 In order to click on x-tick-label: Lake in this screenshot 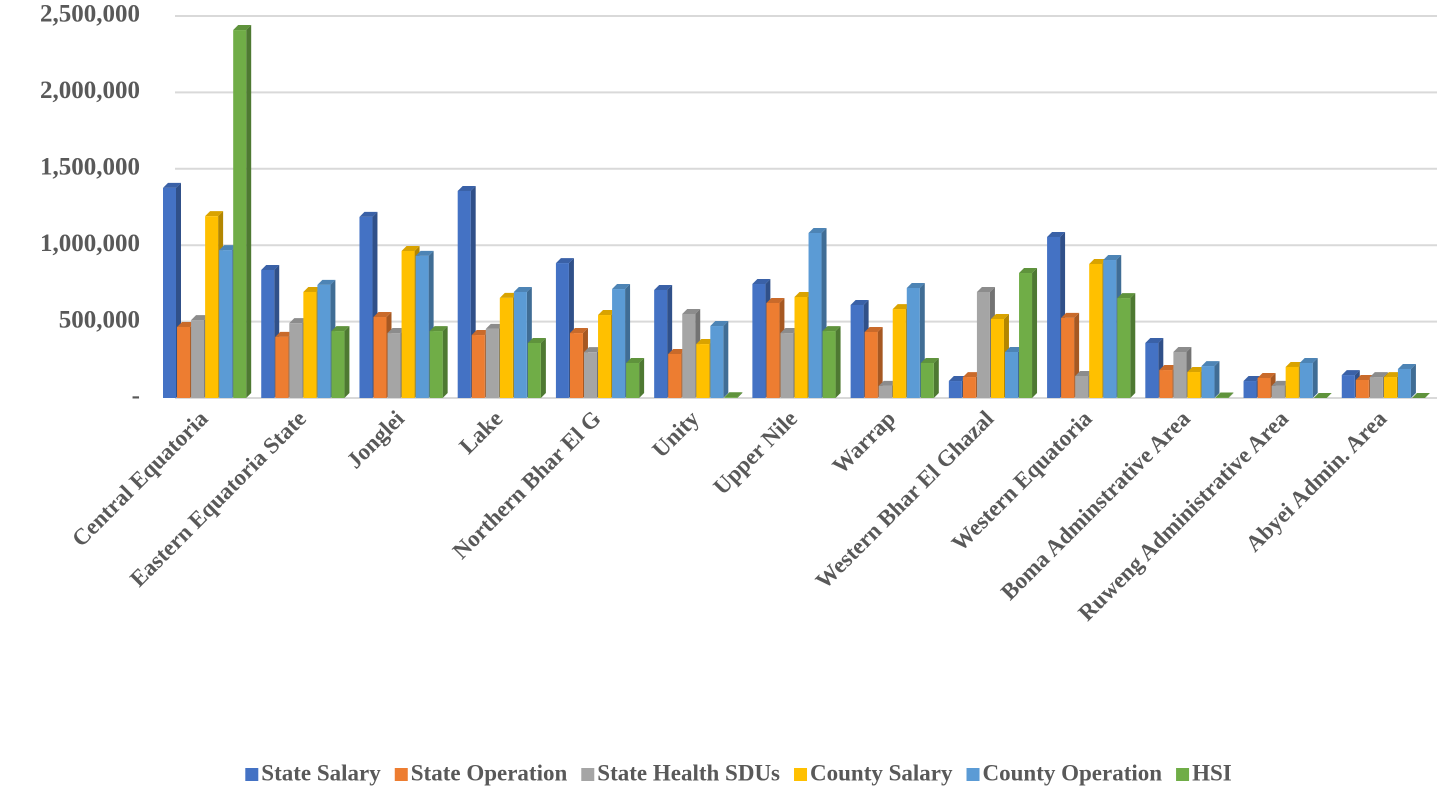, I will do `click(480, 432)`.